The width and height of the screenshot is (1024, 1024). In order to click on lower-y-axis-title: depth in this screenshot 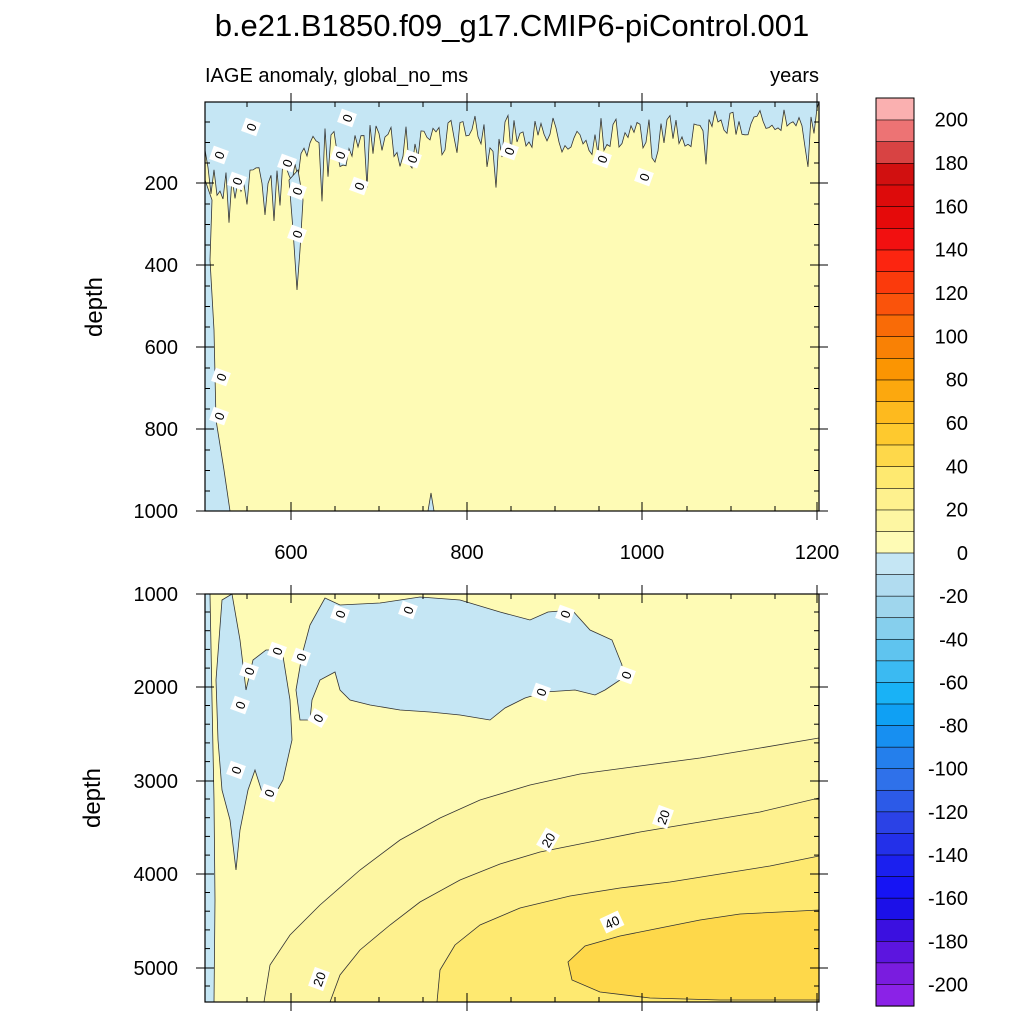, I will do `click(92, 798)`.